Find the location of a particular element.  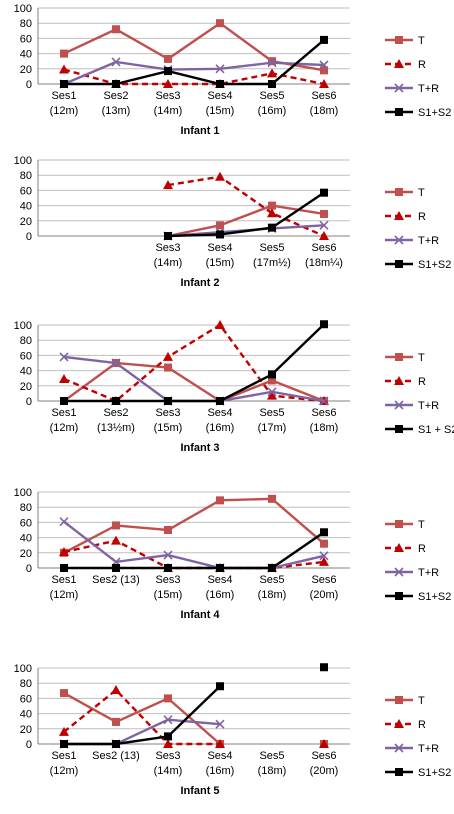

series-tr is located at coordinates (194, 545).